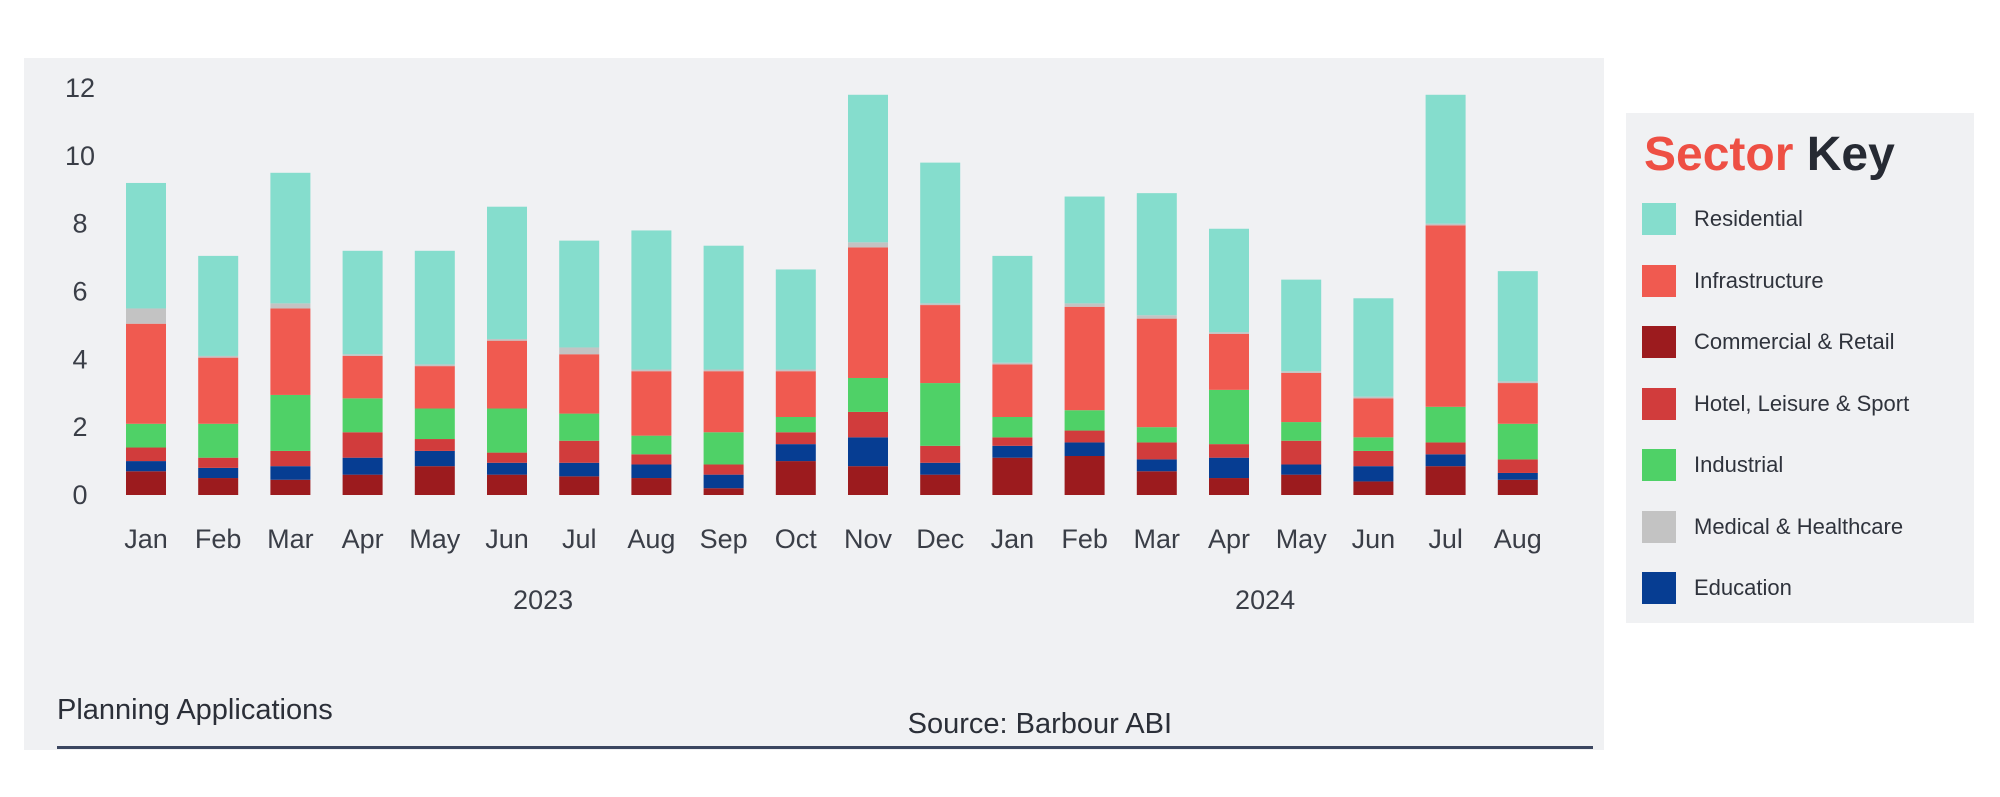 This screenshot has width=2000, height=797. Describe the element at coordinates (79, 427) in the screenshot. I see `y-tick-label: 2` at that location.